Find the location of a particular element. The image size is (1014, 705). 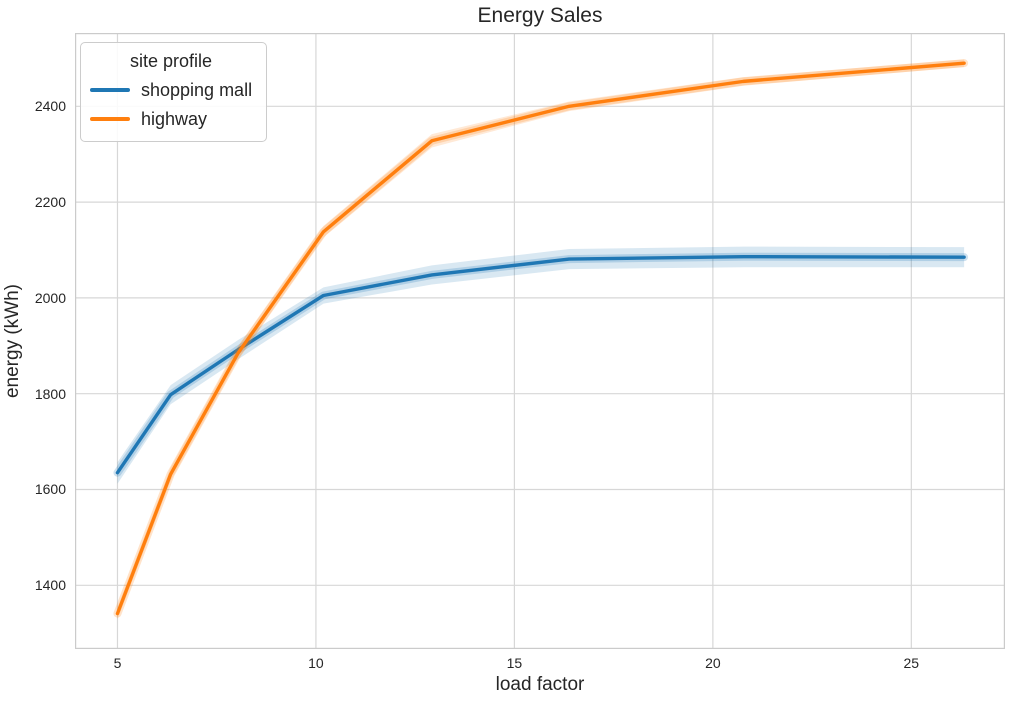

y-tick-label: 2400 is located at coordinates (50, 106).